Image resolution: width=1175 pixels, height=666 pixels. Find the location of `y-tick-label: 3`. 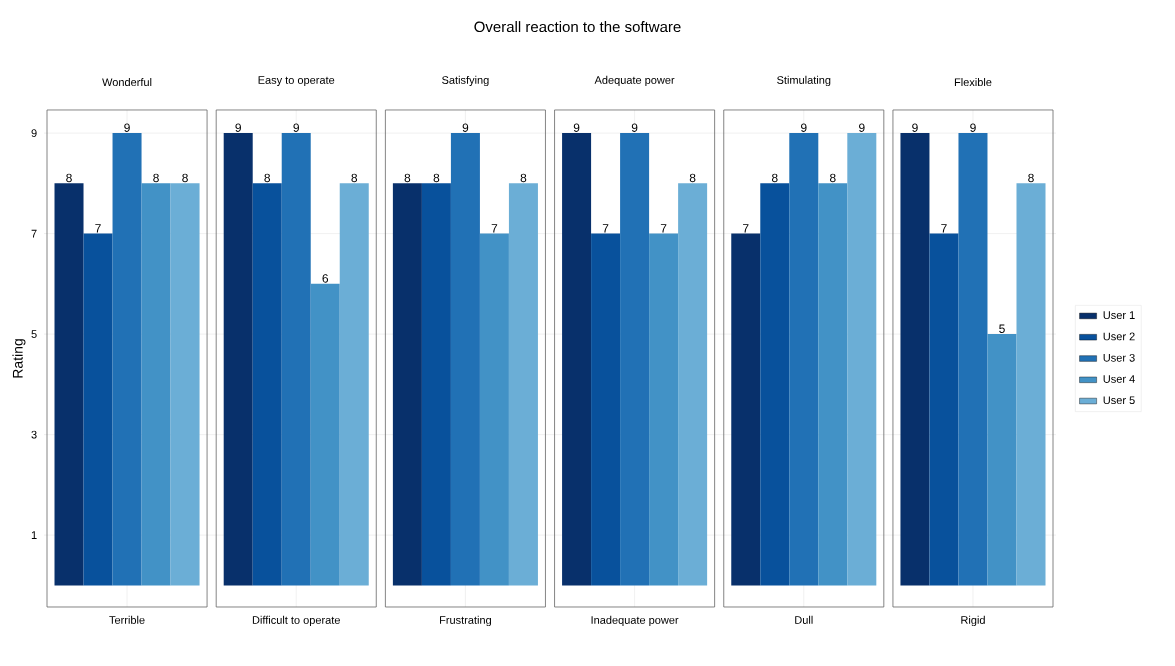

y-tick-label: 3 is located at coordinates (34, 434).